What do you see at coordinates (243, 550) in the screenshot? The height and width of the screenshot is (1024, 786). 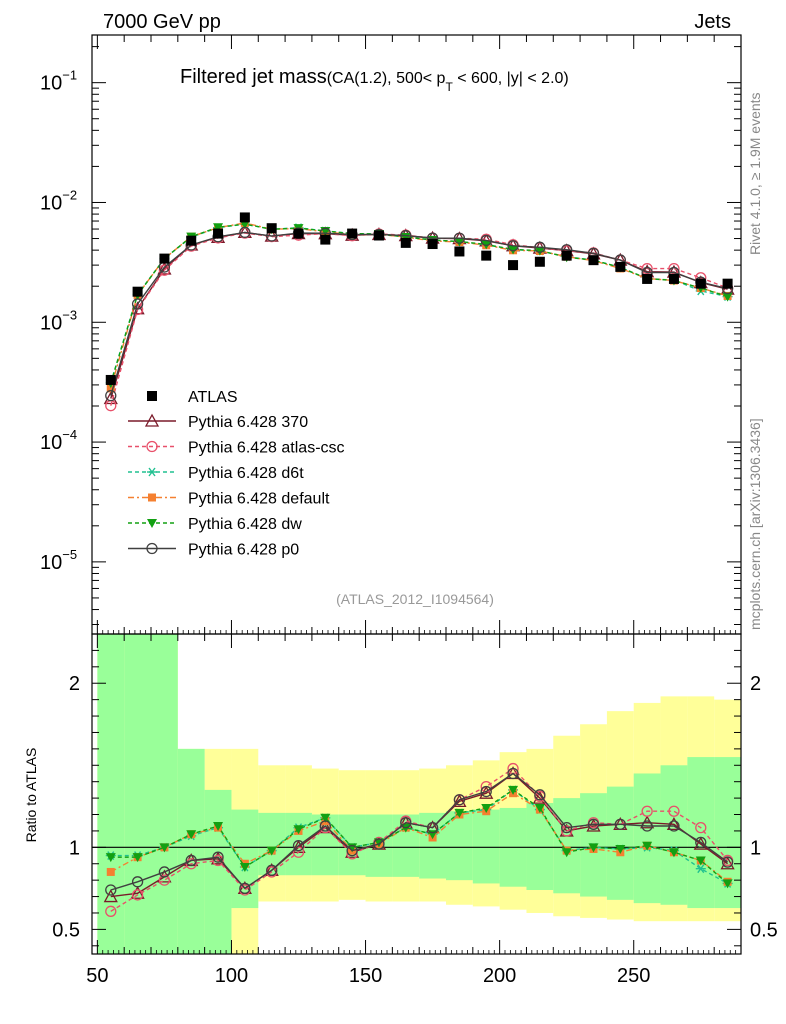 I see `legend-label-series-5: Pythia 6.428 p0` at bounding box center [243, 550].